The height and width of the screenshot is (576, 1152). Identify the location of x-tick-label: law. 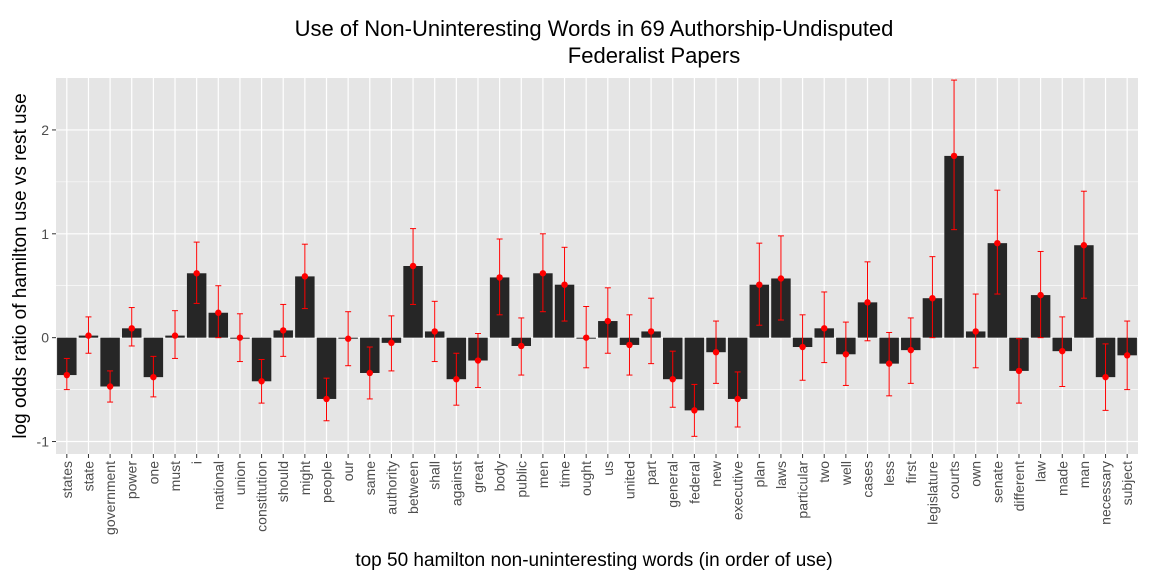
(1041, 471).